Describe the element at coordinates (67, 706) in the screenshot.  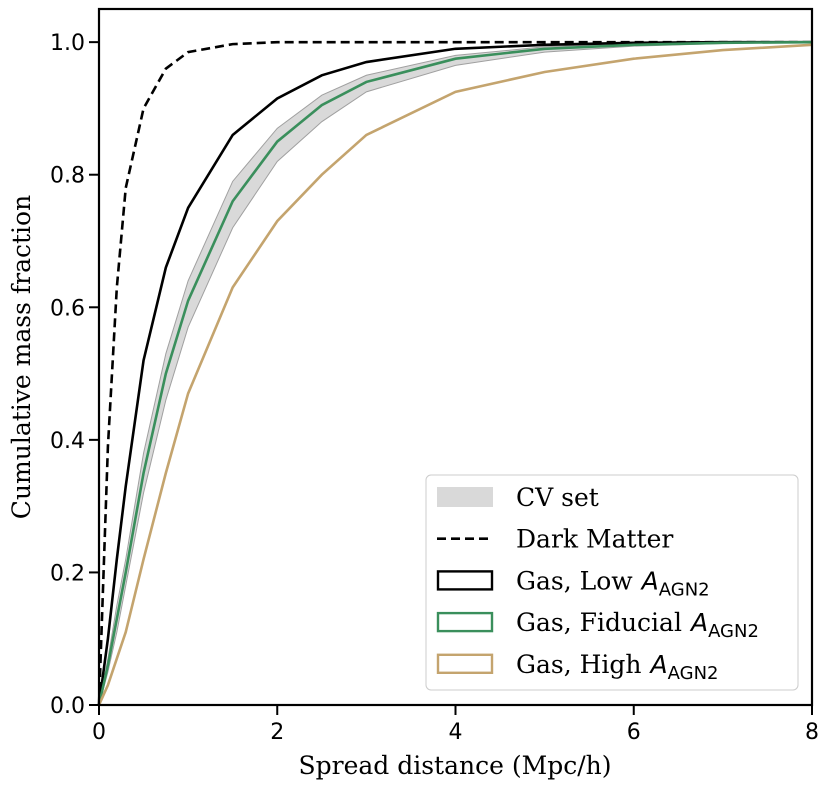
I see `y-tick-label: 0.0` at that location.